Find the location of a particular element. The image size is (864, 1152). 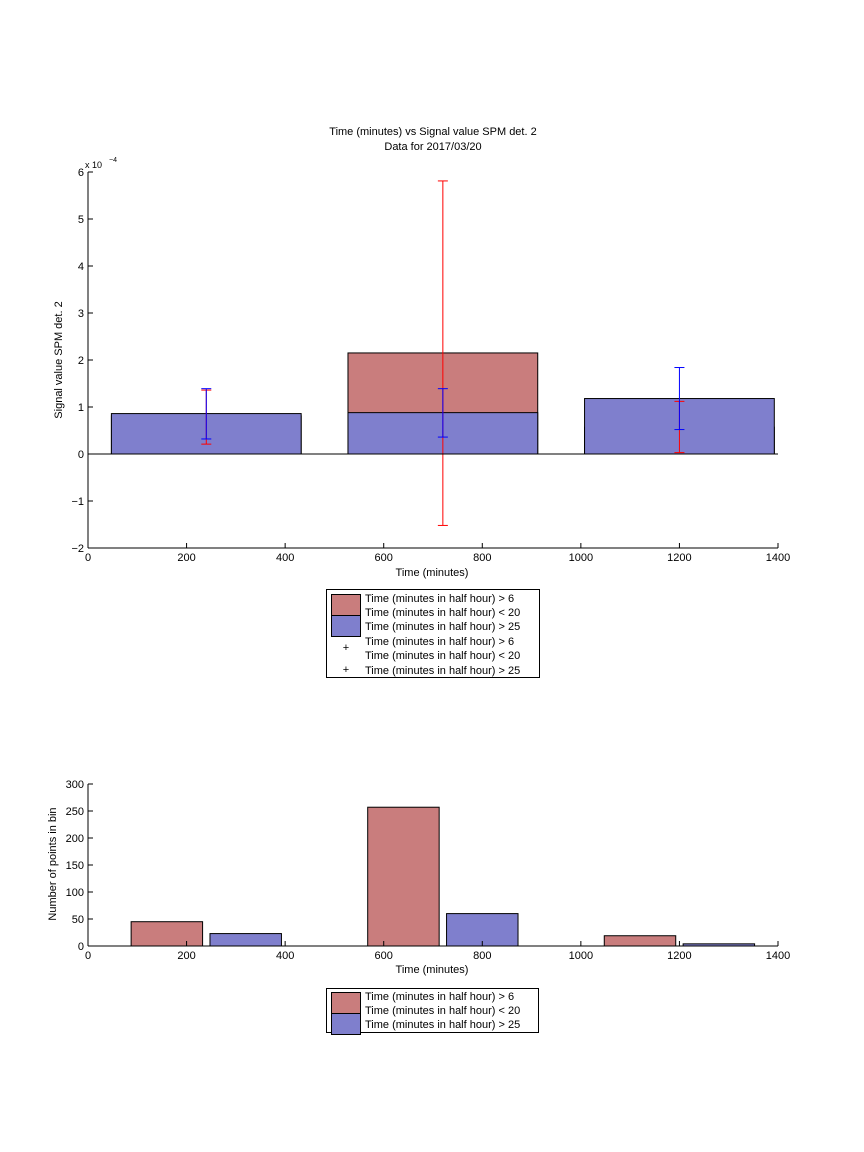

chart1-exponent-label: x 10 −4 is located at coordinates (101, 163).